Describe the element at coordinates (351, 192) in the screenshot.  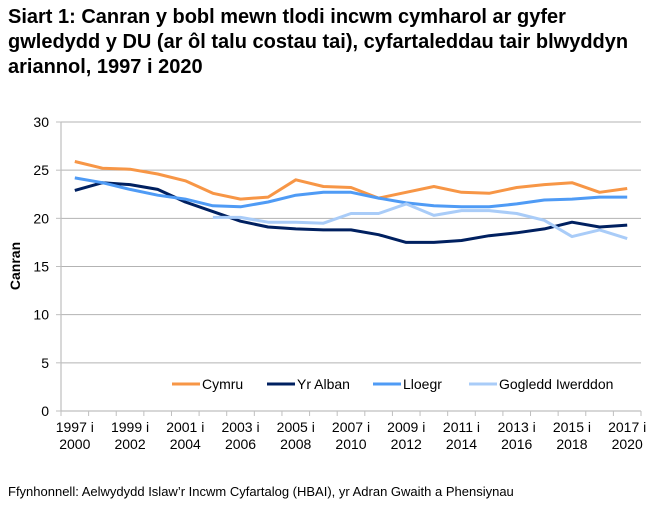
I see `series-line-lloegr` at that location.